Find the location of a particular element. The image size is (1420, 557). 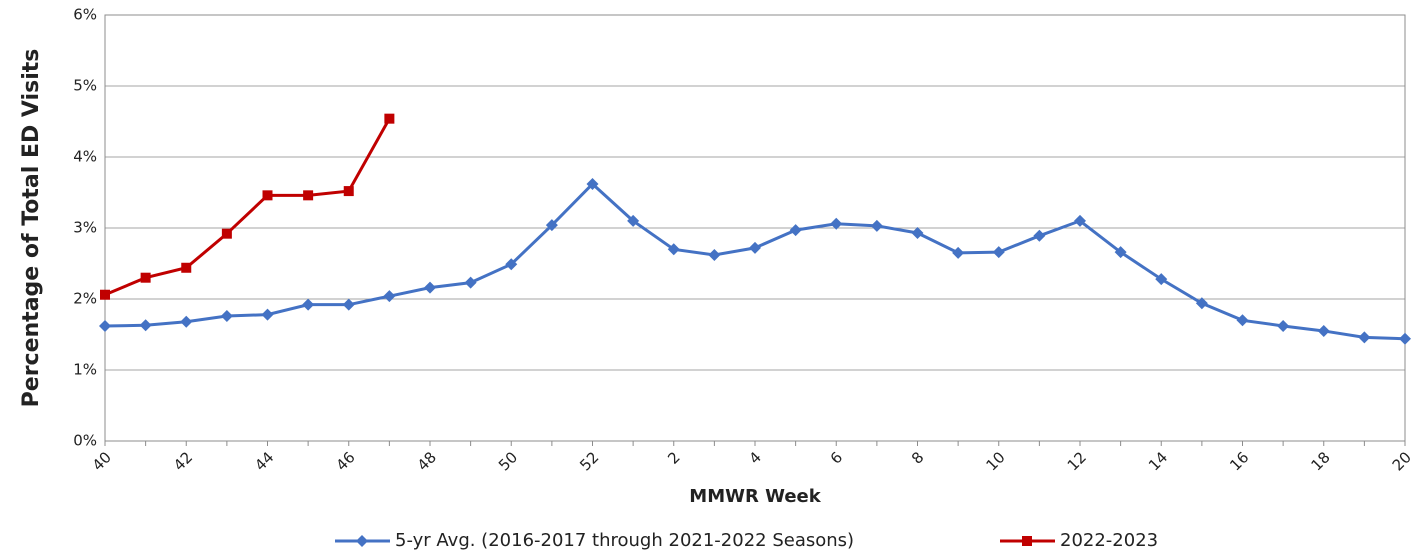

x-tick-label: 48 is located at coordinates (427, 461).